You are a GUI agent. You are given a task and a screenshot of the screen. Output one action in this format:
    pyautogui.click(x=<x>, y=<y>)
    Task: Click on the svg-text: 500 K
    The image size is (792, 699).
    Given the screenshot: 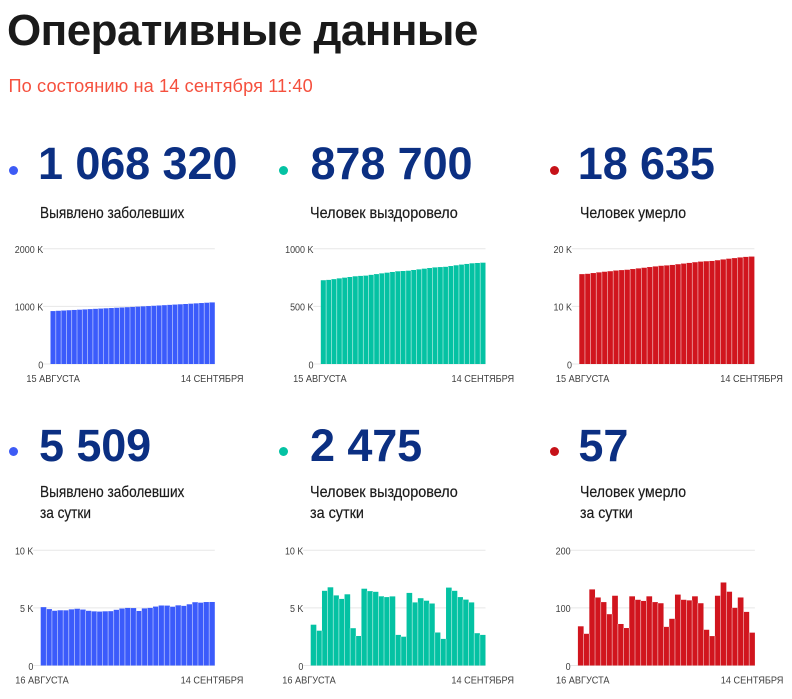 What is the action you would take?
    pyautogui.click(x=302, y=308)
    